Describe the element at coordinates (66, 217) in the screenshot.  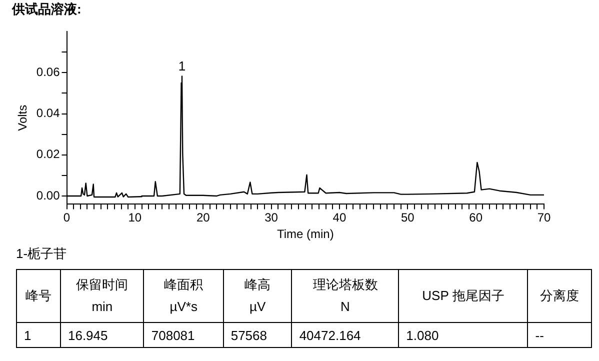
I see `x-tick-label: 0` at that location.